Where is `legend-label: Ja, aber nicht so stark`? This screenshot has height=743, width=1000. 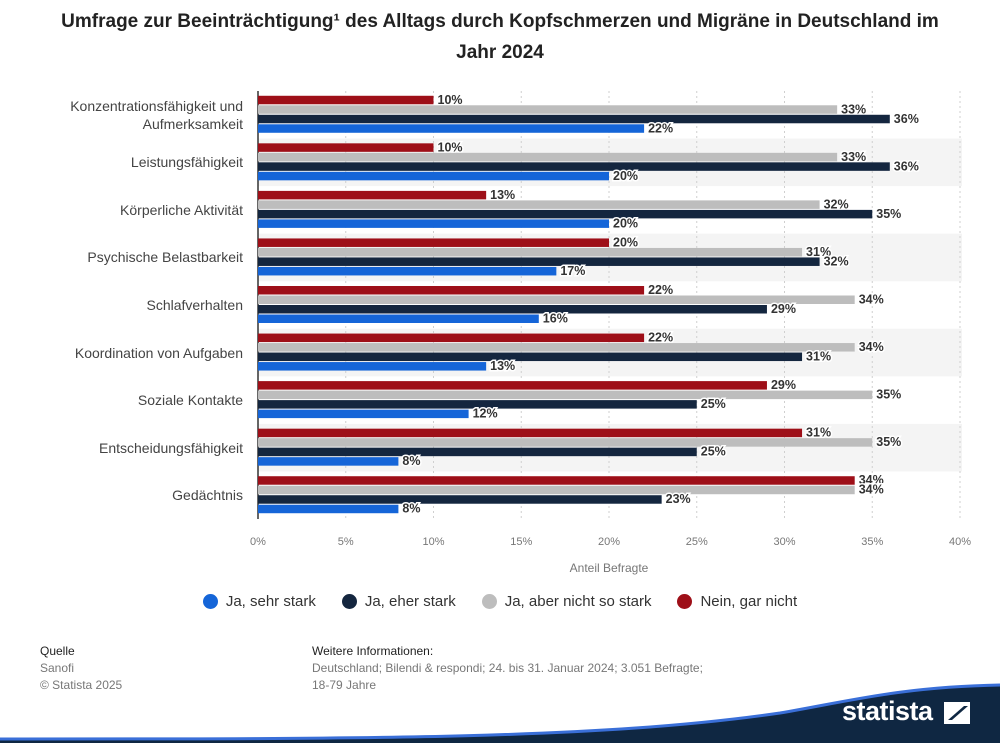
legend-label: Ja, aber nicht so stark is located at coordinates (578, 601).